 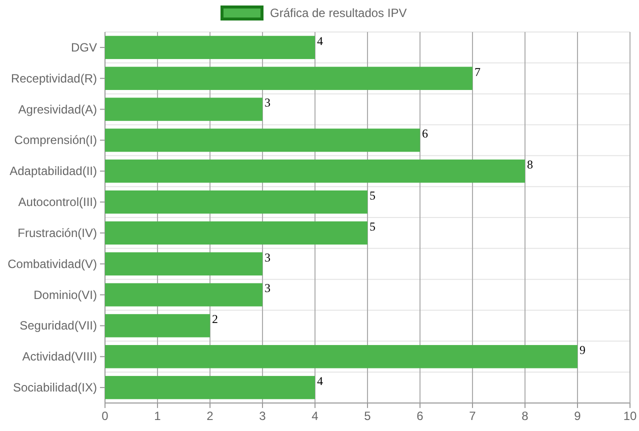 What do you see at coordinates (53, 171) in the screenshot?
I see `y-tick-label: Adaptabilidad(II)` at bounding box center [53, 171].